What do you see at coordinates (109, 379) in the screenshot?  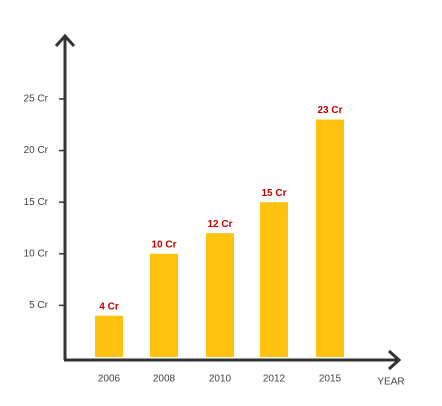 I see `x-tick-label: 2006` at bounding box center [109, 379].